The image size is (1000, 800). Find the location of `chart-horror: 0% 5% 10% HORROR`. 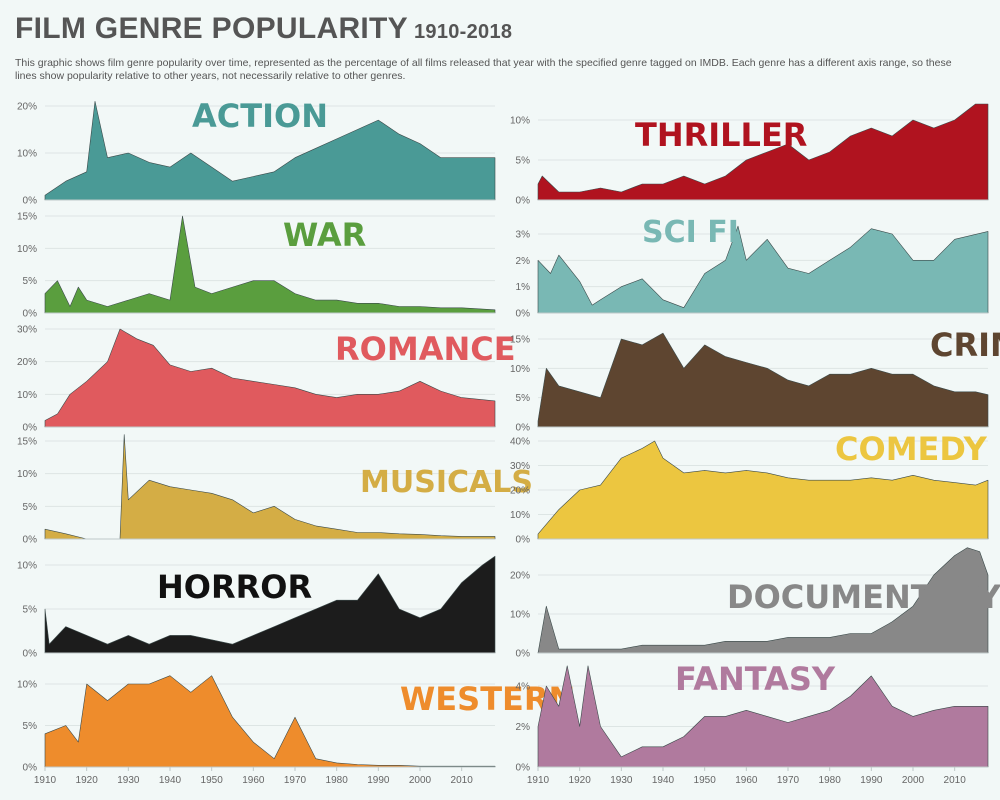

chart-horror: 0% 5% 10% HORROR is located at coordinates (256, 607).